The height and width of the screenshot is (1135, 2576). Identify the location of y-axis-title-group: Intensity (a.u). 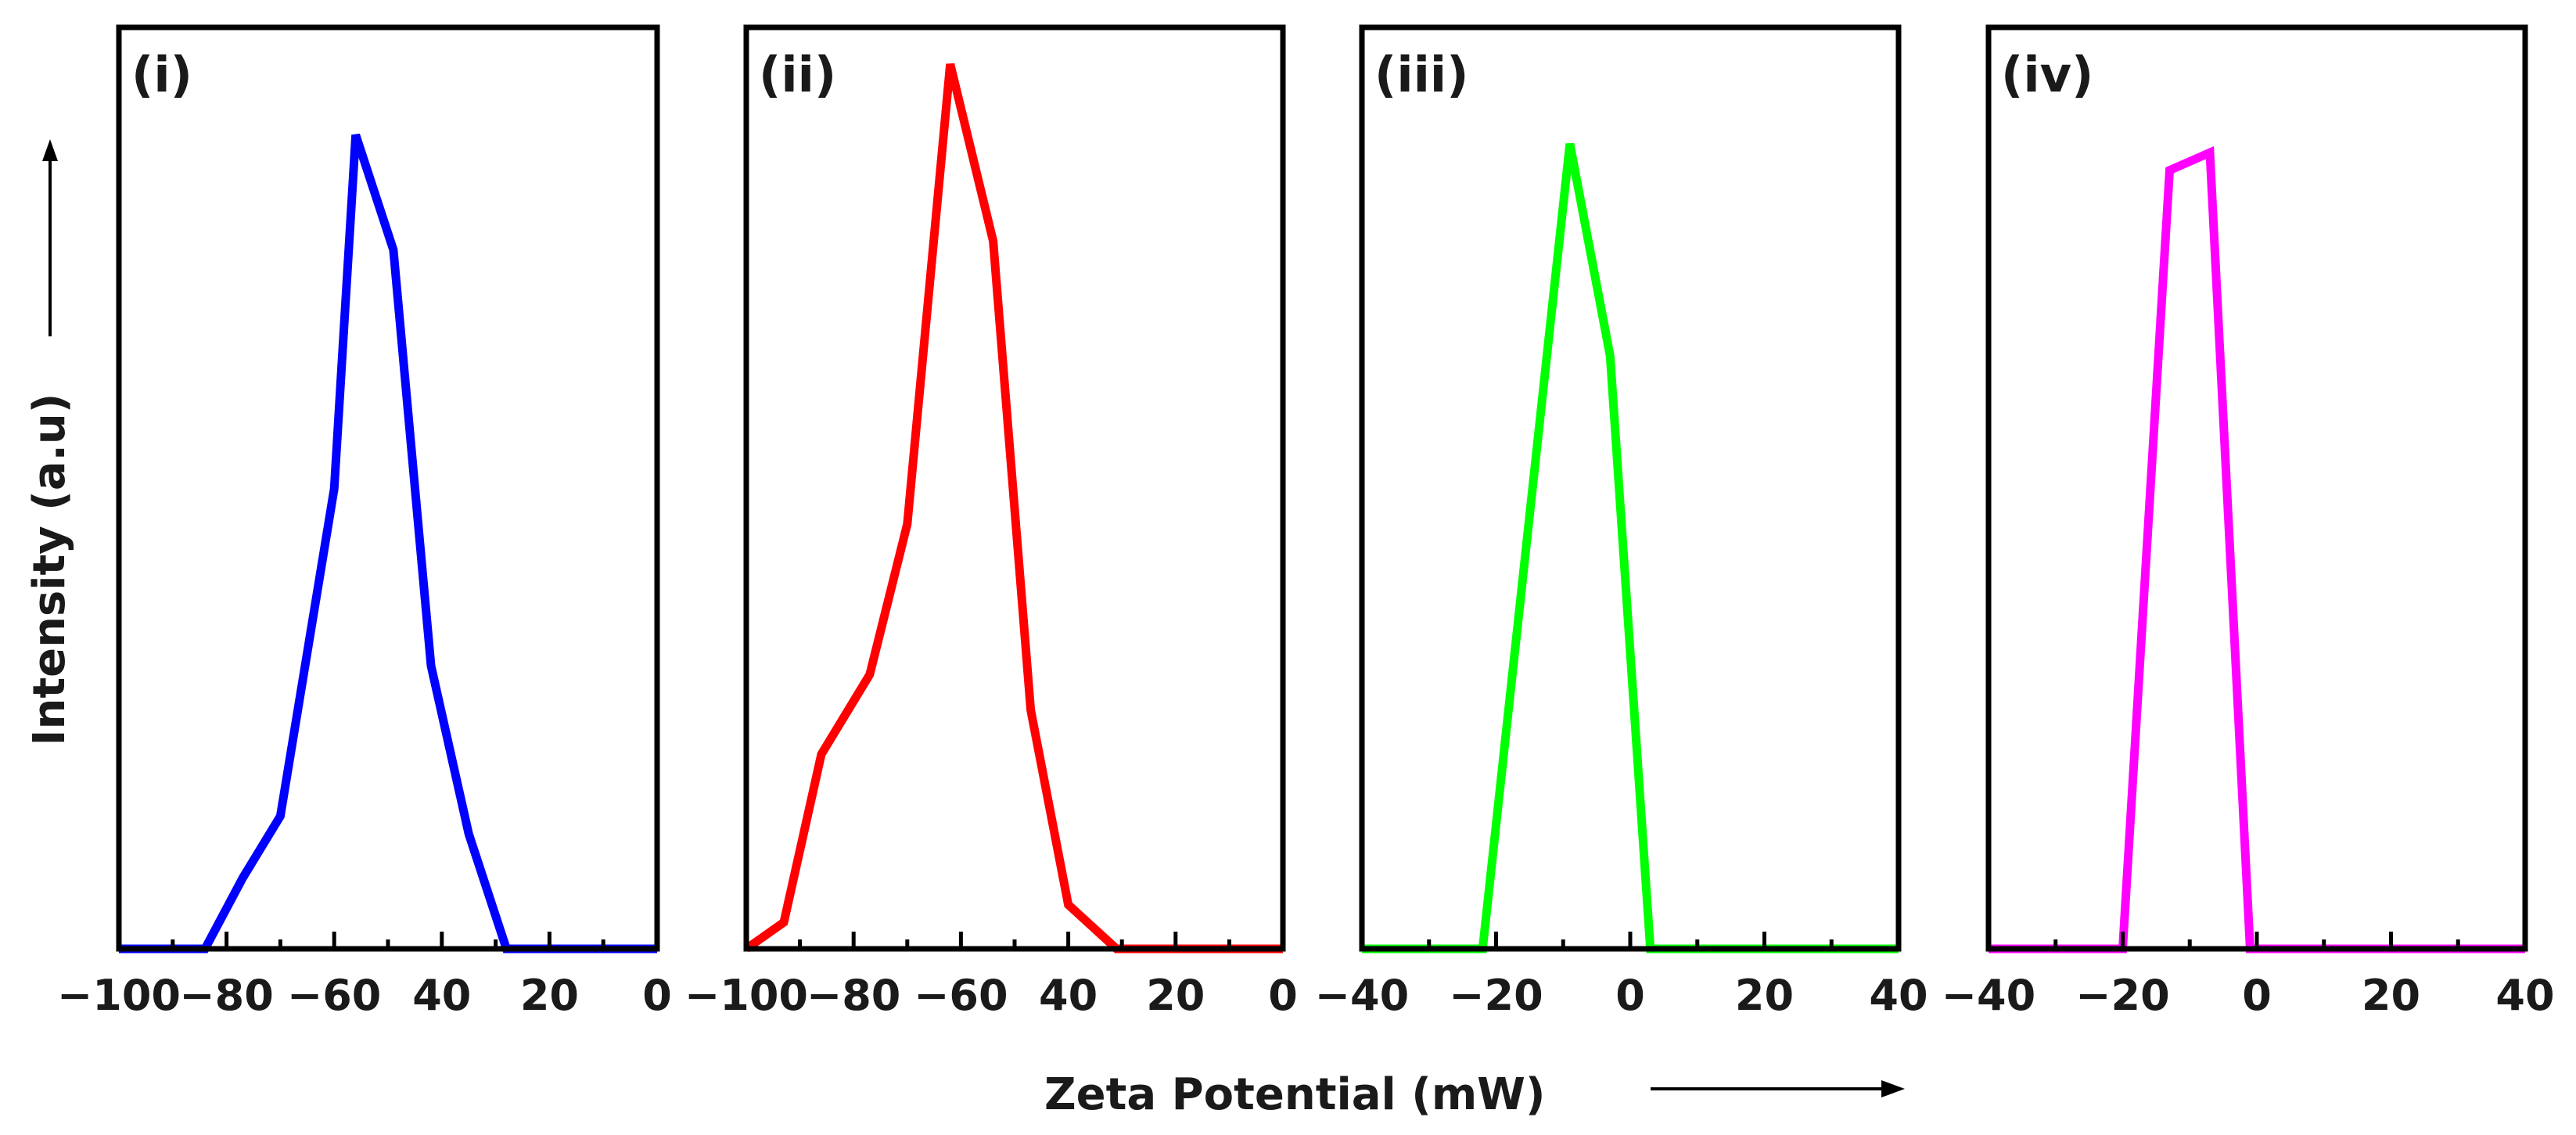
(49, 442).